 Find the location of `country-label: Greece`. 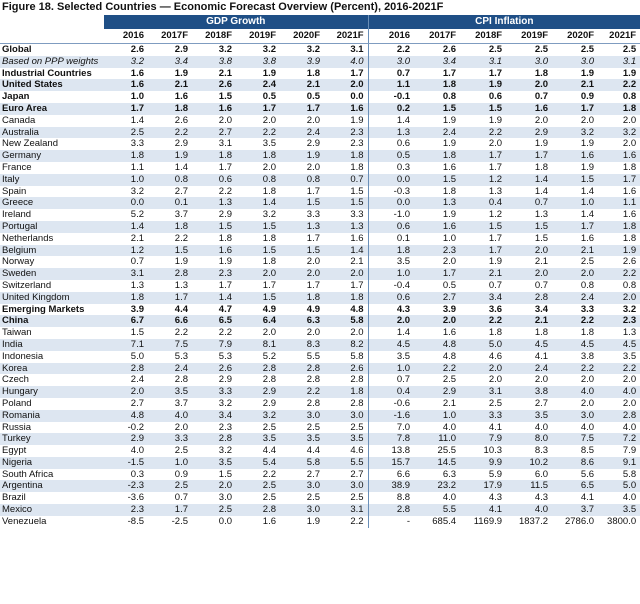

country-label: Greece is located at coordinates (52, 203).